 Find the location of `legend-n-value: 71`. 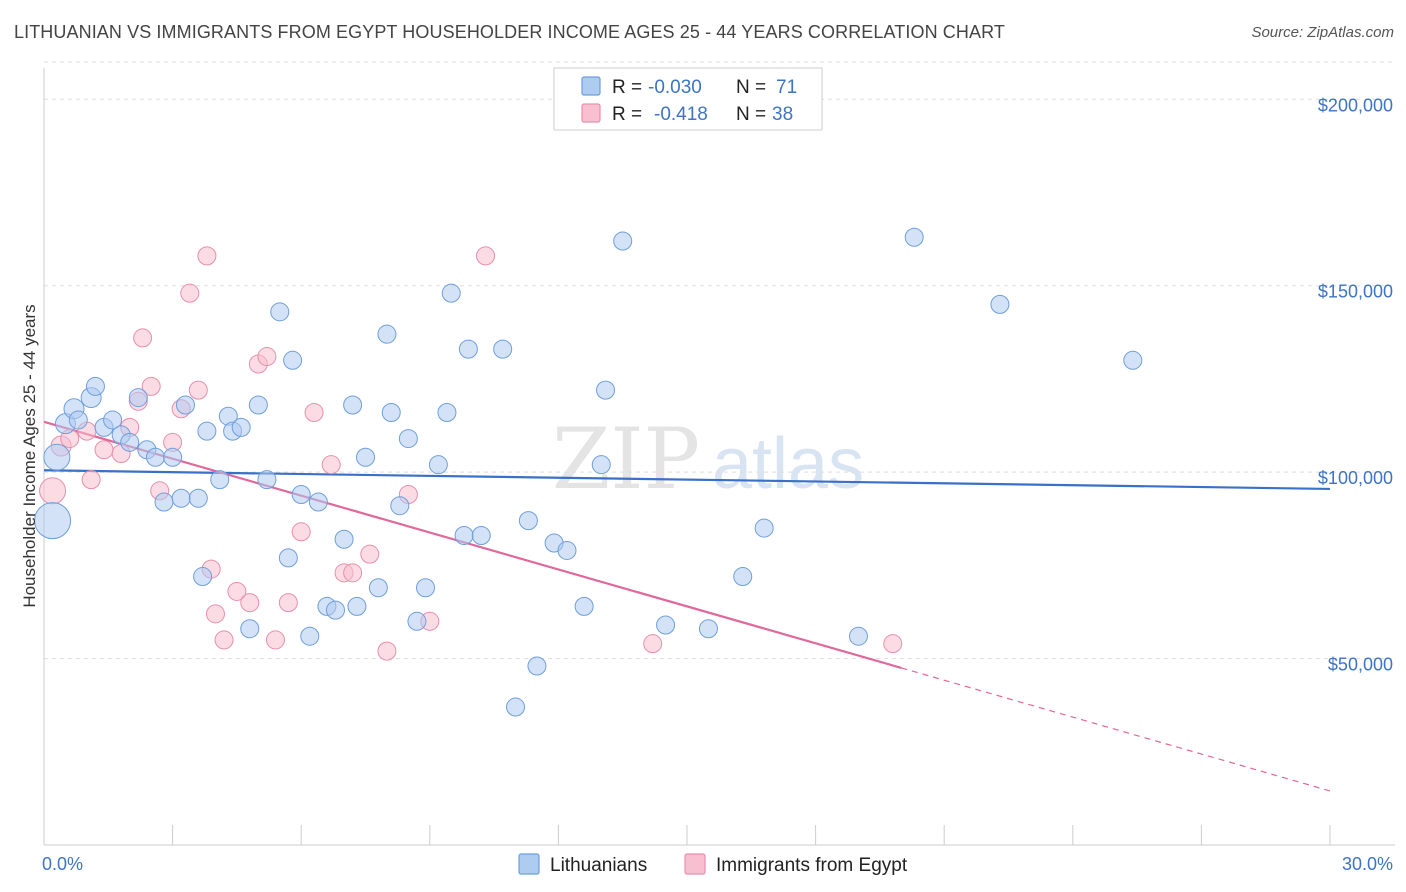

legend-n-value: 71 is located at coordinates (786, 87).